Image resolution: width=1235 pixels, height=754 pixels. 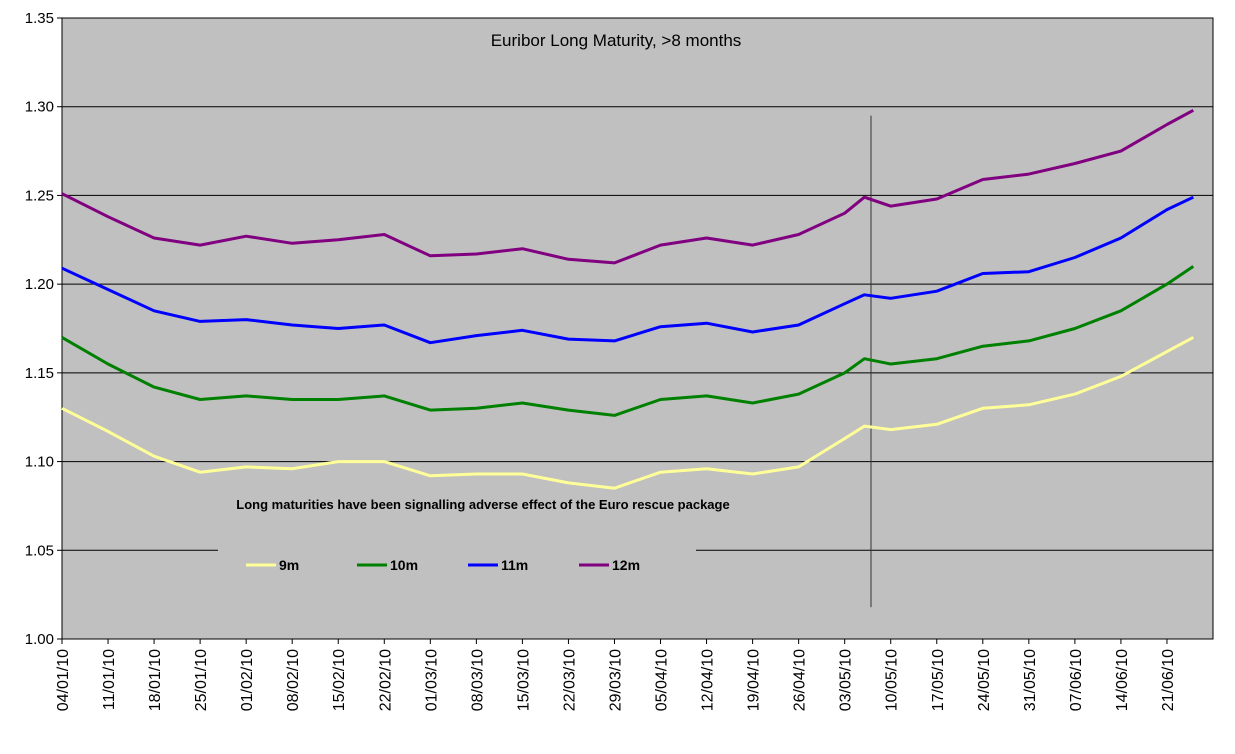 I want to click on legend, so click(x=457, y=564).